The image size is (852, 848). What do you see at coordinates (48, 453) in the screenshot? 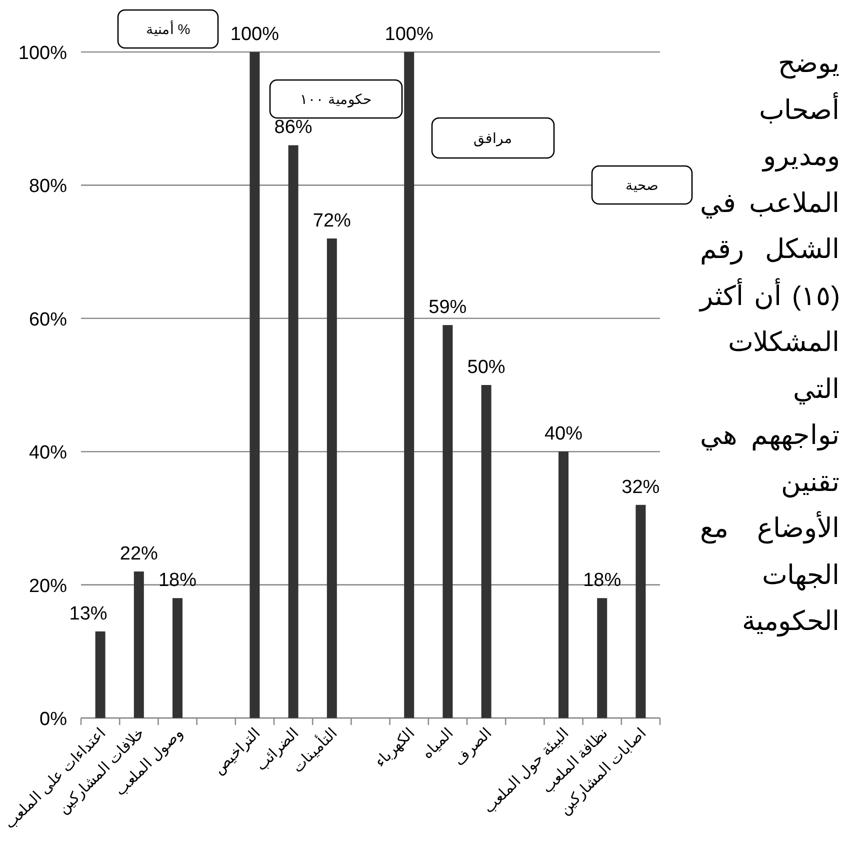
I see `y-tick-label: 40%` at bounding box center [48, 453].